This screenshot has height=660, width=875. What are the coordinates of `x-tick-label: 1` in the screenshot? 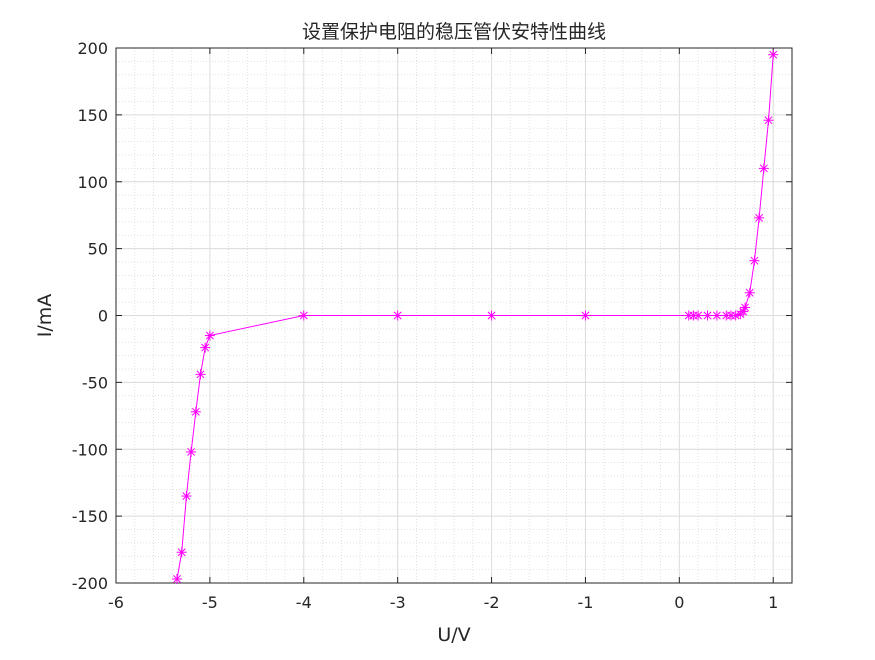 It's located at (773, 602).